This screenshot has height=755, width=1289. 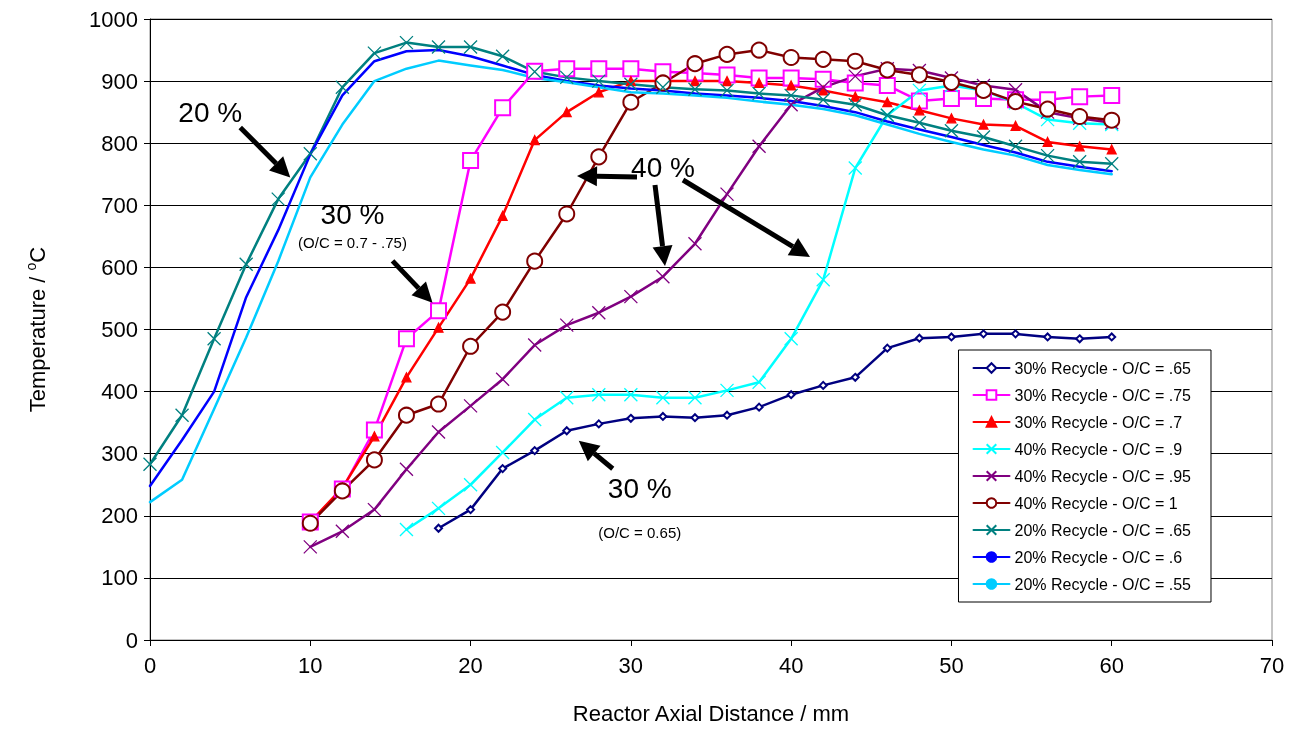 What do you see at coordinates (1103, 368) in the screenshot?
I see `legend-label: 30% Recycle - O/C = .65` at bounding box center [1103, 368].